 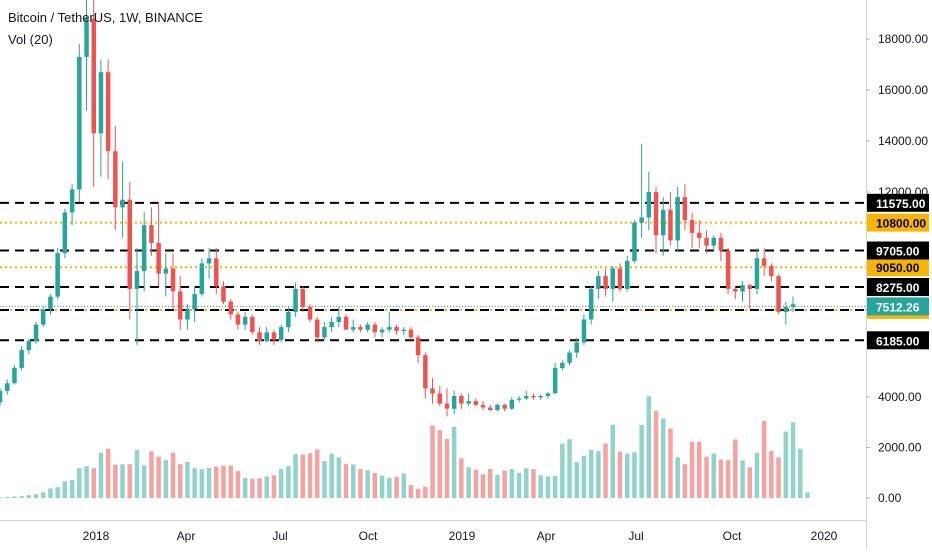 What do you see at coordinates (898, 222) in the screenshot?
I see `orange-level-label-bg` at bounding box center [898, 222].